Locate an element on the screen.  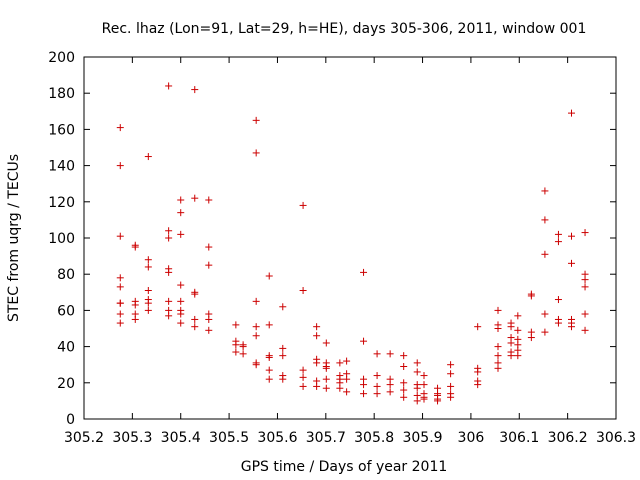
y-tick-label: 140 is located at coordinates (61, 167).